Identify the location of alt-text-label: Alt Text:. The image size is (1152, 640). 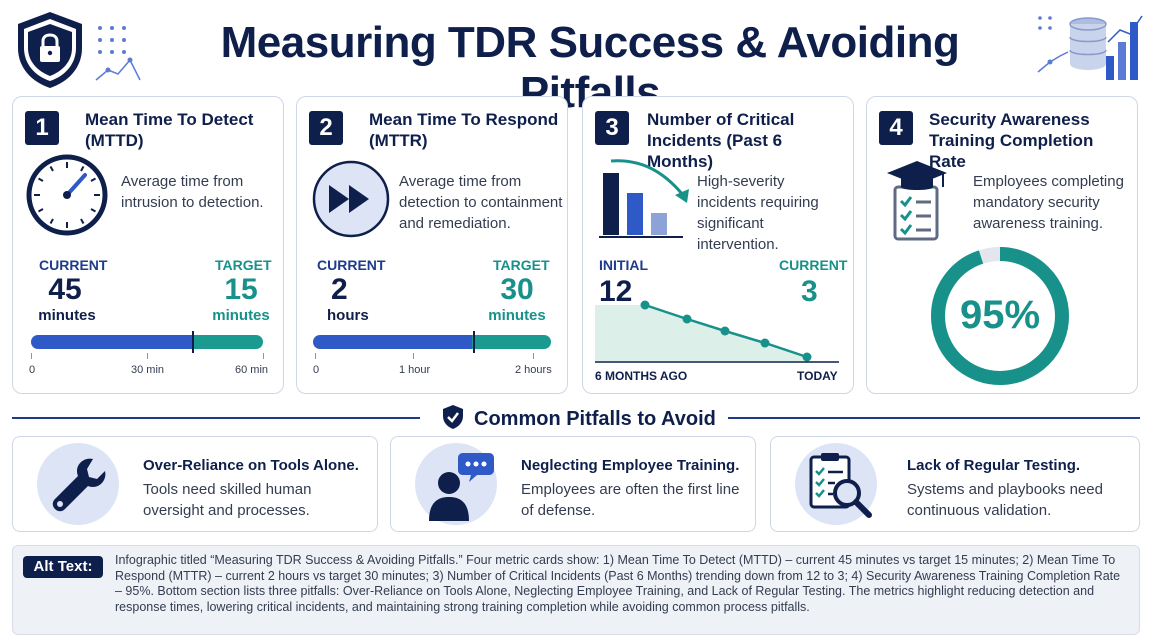
(63, 567).